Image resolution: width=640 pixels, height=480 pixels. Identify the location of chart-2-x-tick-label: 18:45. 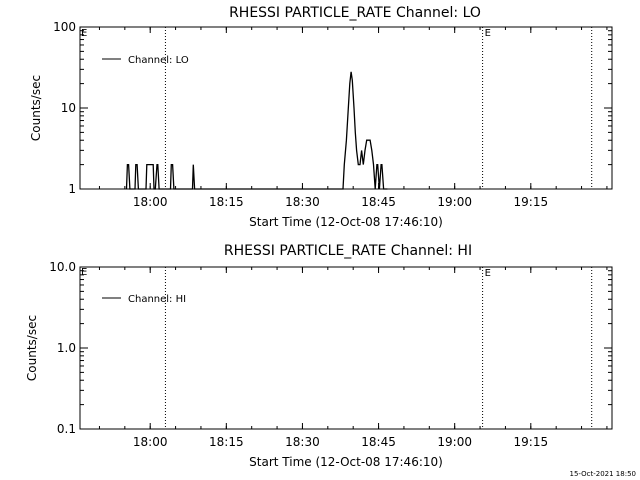
(378, 442).